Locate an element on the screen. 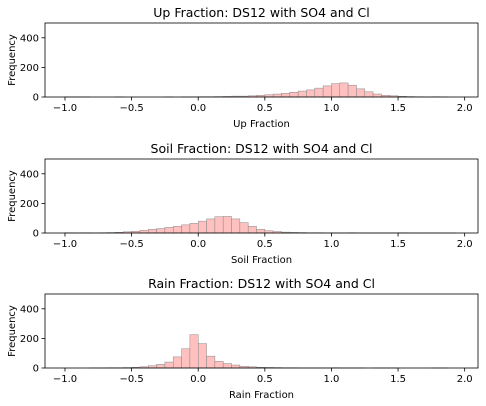 This screenshot has width=486, height=406. rain-xtick-label-5: 1.5 is located at coordinates (398, 379).